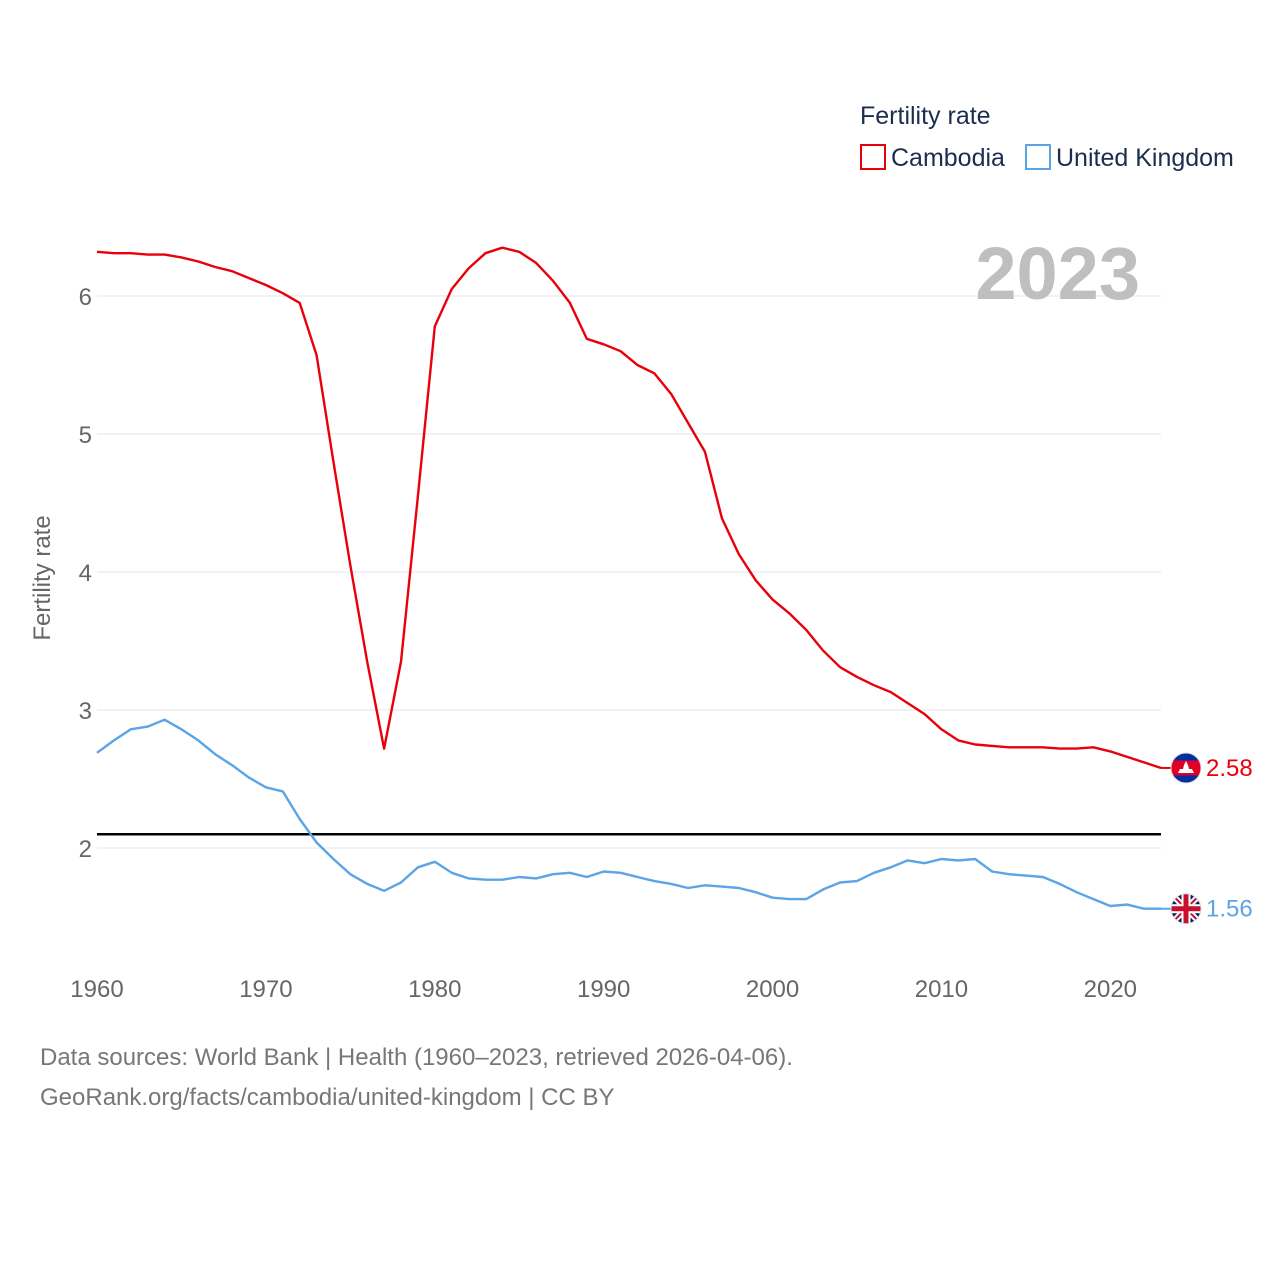  I want to click on x-tick-label-1980: 1980, so click(434, 989).